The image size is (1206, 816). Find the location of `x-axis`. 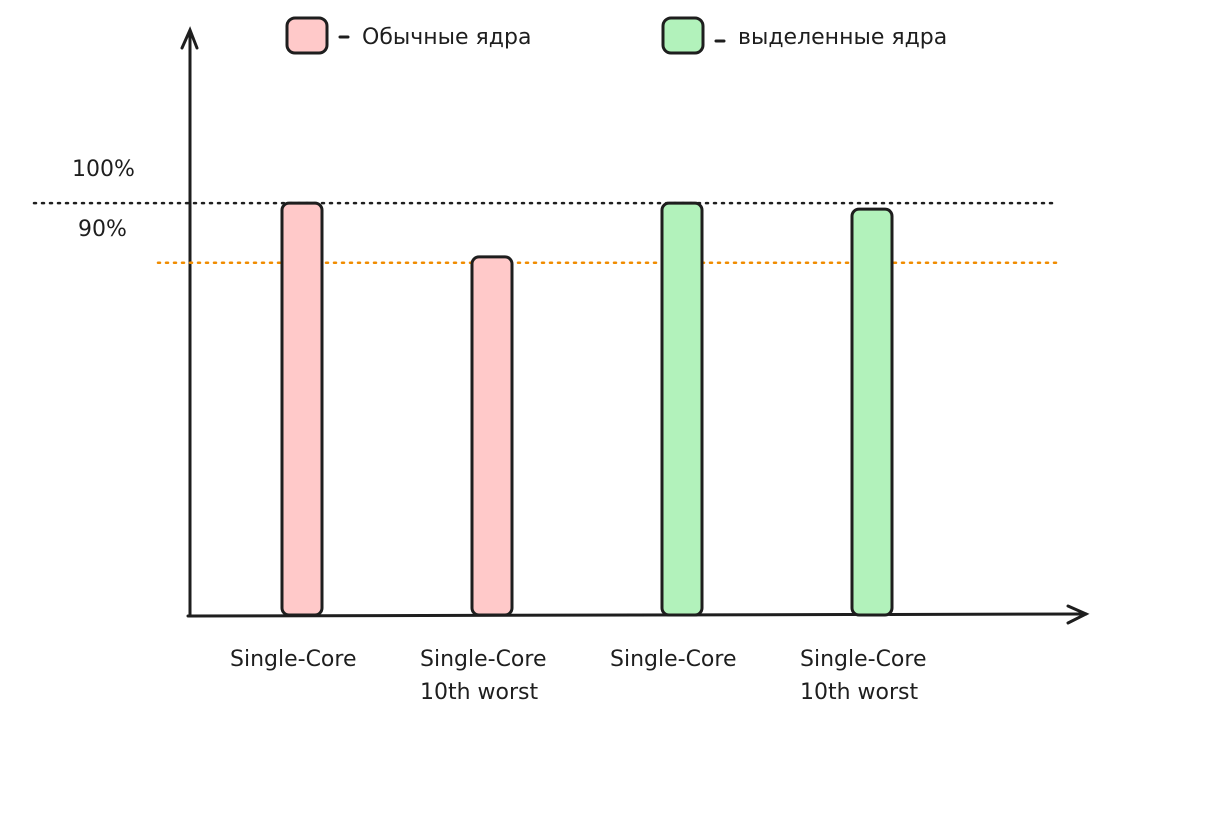

x-axis is located at coordinates (637, 615).